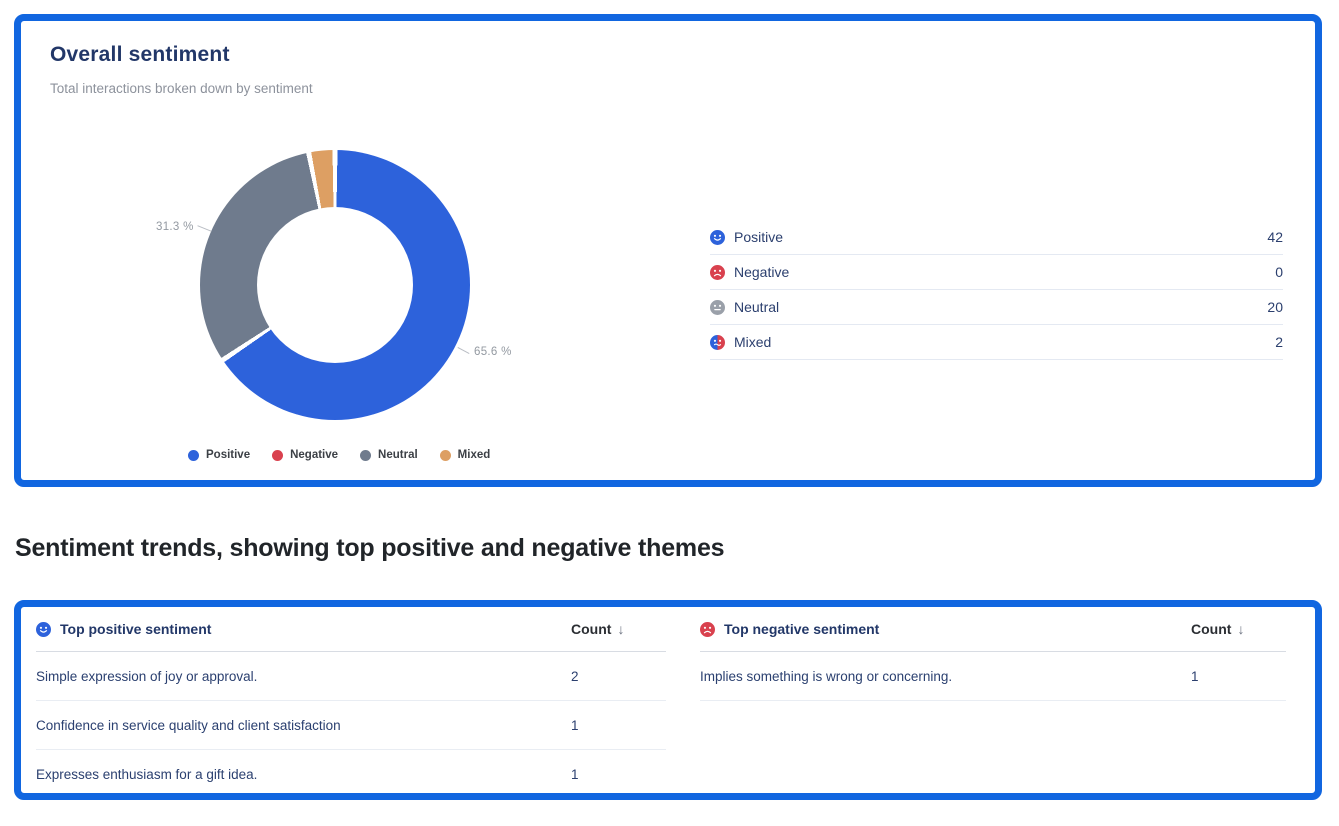 Image resolution: width=1339 pixels, height=826 pixels. What do you see at coordinates (1275, 237) in the screenshot?
I see `breakdown-count: 42` at bounding box center [1275, 237].